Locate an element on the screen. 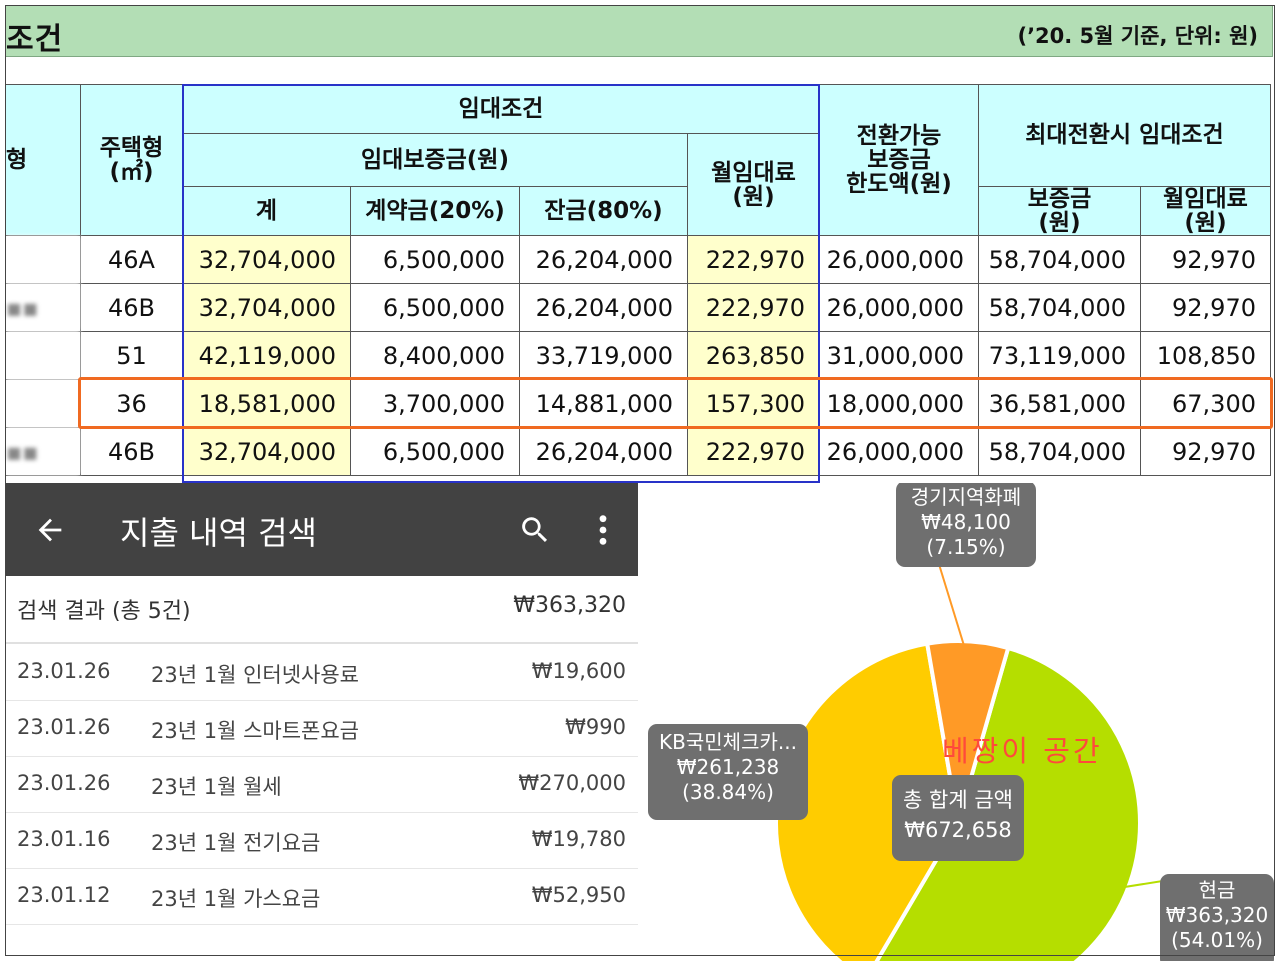 The image size is (1280, 961). row-monthly-rent: 157,300 is located at coordinates (753, 404).